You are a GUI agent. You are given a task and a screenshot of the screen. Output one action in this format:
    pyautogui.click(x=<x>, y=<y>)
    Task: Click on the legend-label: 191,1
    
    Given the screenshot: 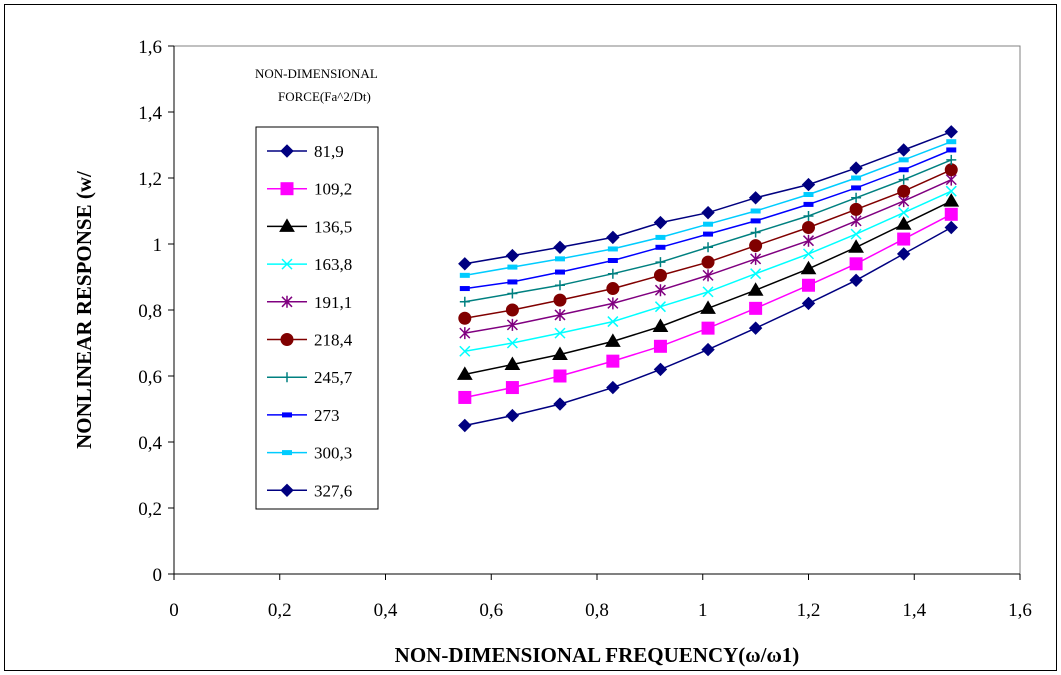 What is the action you would take?
    pyautogui.click(x=333, y=302)
    